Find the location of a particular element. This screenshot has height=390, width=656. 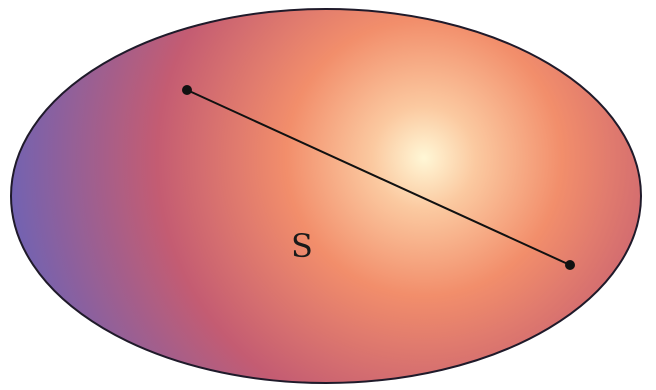

set-label: S is located at coordinates (302, 246).